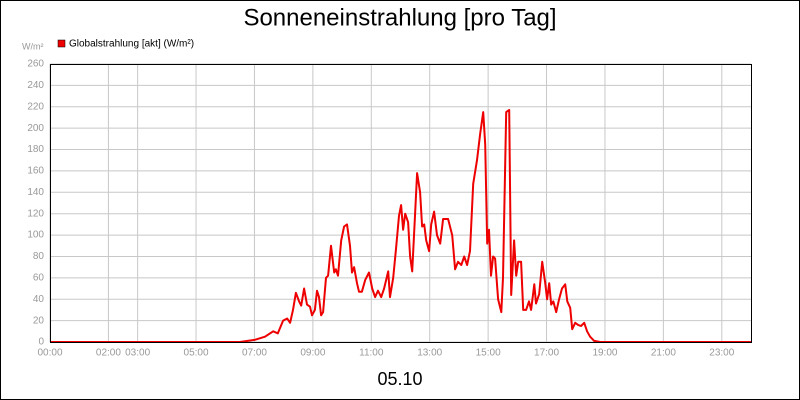 The image size is (800, 400). Describe the element at coordinates (33, 46) in the screenshot. I see `y-unit: W/m²` at that location.